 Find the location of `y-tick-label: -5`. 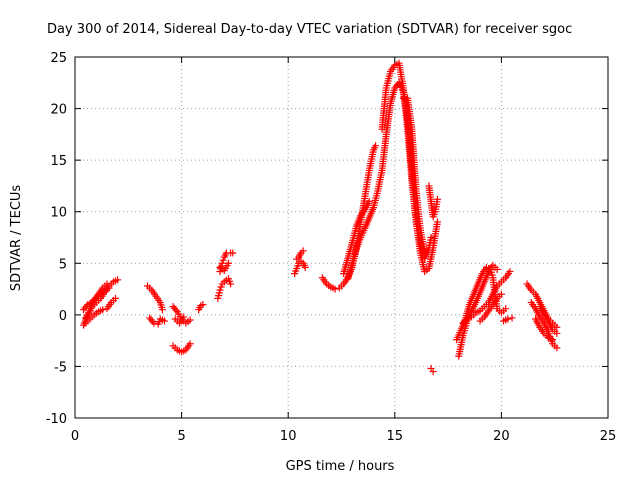

y-tick-label: -5 is located at coordinates (60, 367).